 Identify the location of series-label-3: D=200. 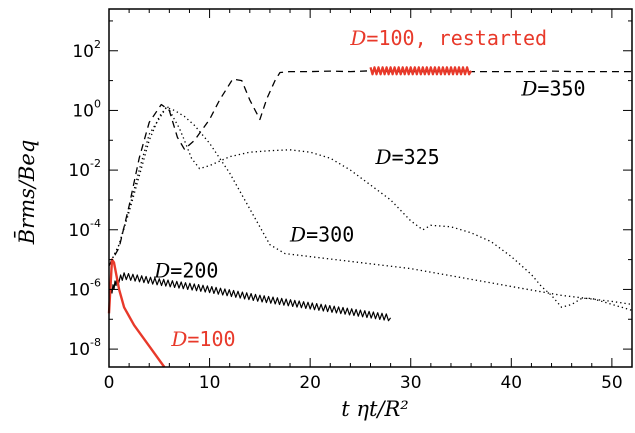
(185, 271).